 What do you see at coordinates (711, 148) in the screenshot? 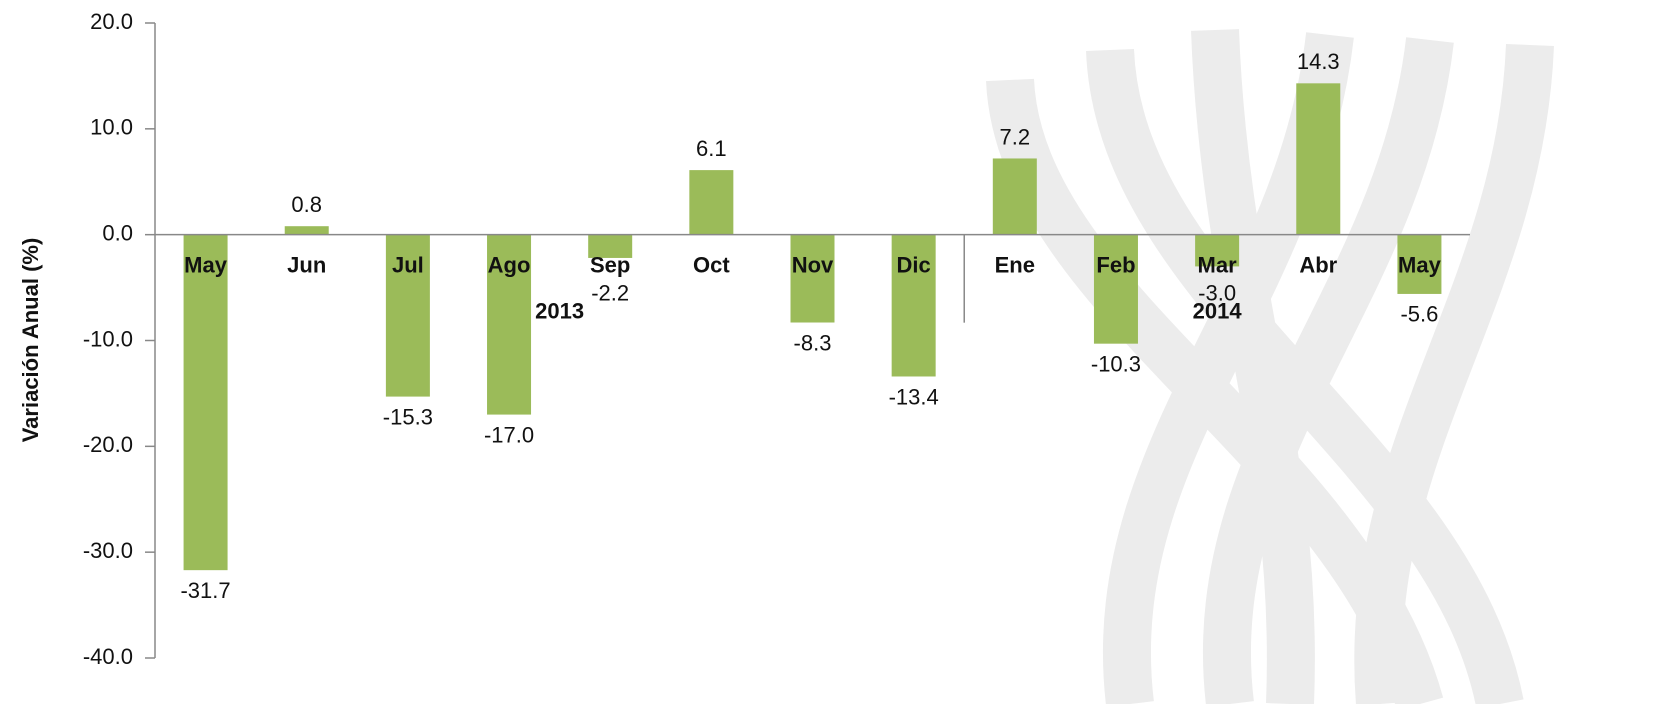
I see `data-label: 6.1` at bounding box center [711, 148].